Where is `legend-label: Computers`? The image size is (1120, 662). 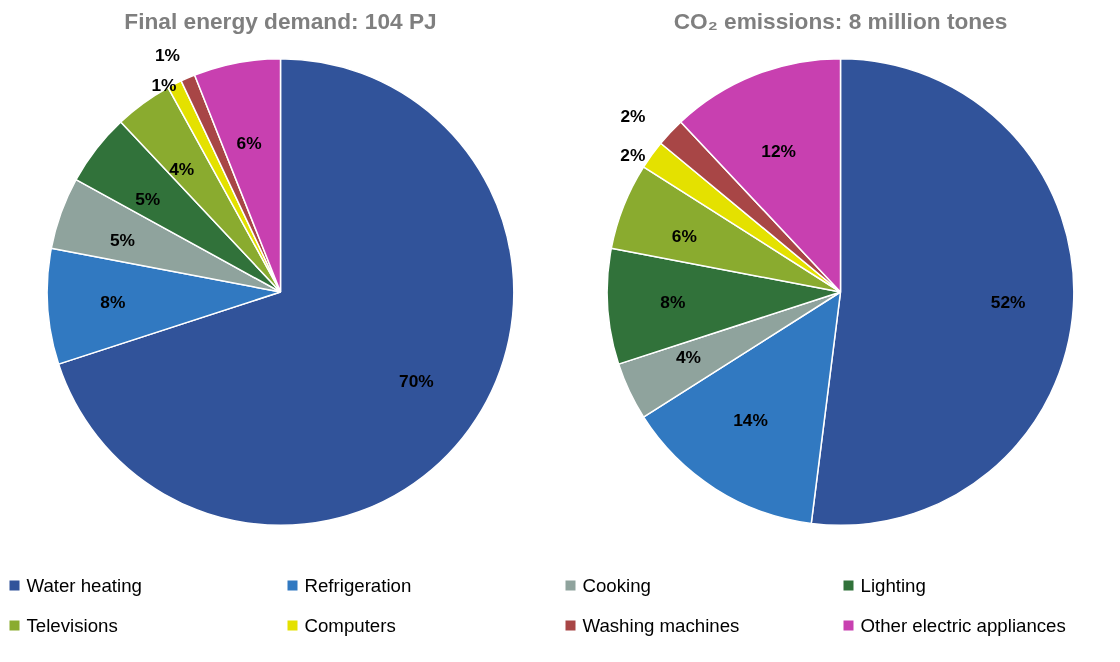
legend-label: Computers is located at coordinates (350, 625).